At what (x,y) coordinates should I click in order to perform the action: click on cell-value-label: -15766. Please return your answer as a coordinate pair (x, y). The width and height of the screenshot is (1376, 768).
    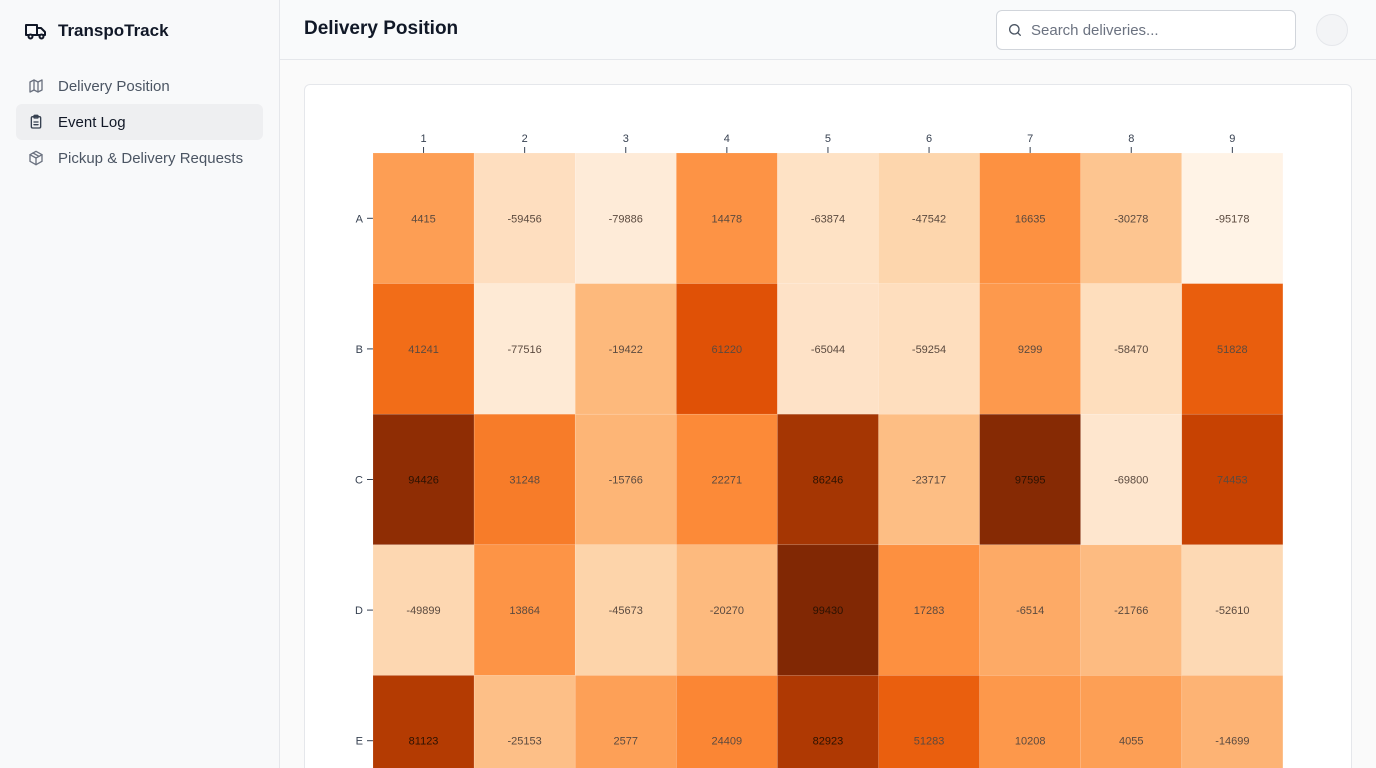
    Looking at the image, I should click on (626, 481).